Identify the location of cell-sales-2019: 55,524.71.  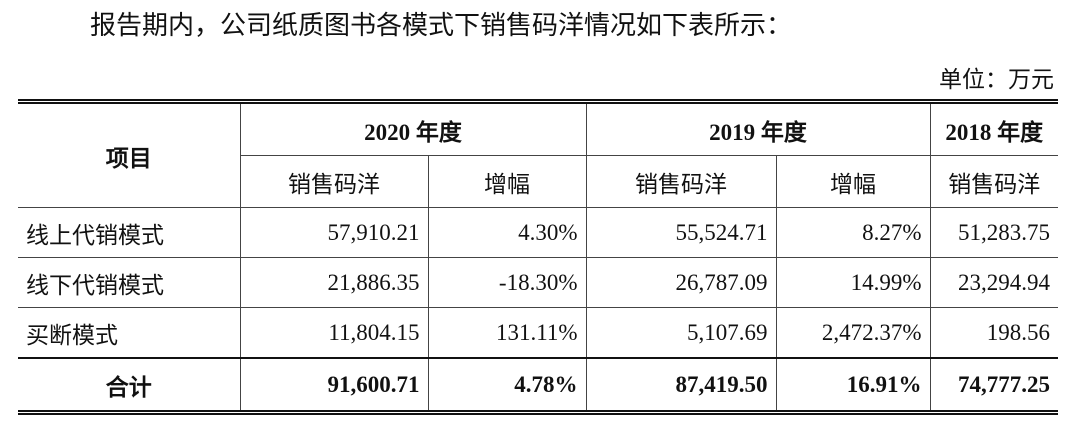
(681, 232).